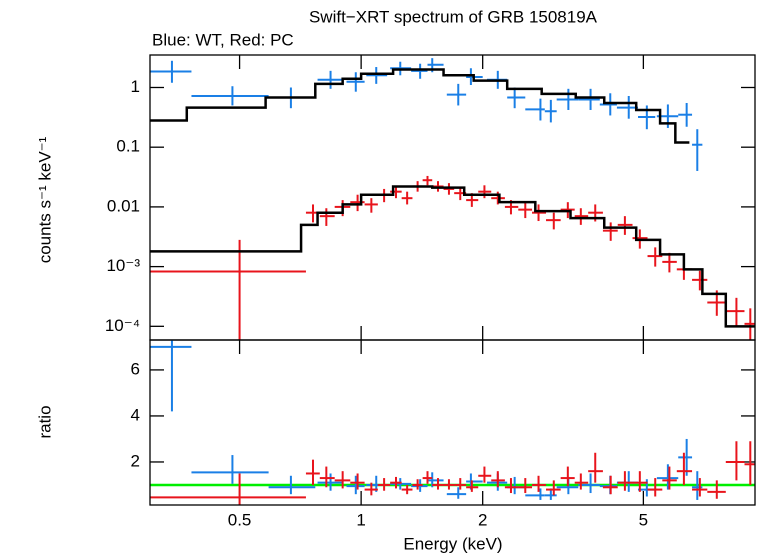 The width and height of the screenshot is (758, 556). Describe the element at coordinates (44, 421) in the screenshot. I see `y-axis-label: ratio` at that location.